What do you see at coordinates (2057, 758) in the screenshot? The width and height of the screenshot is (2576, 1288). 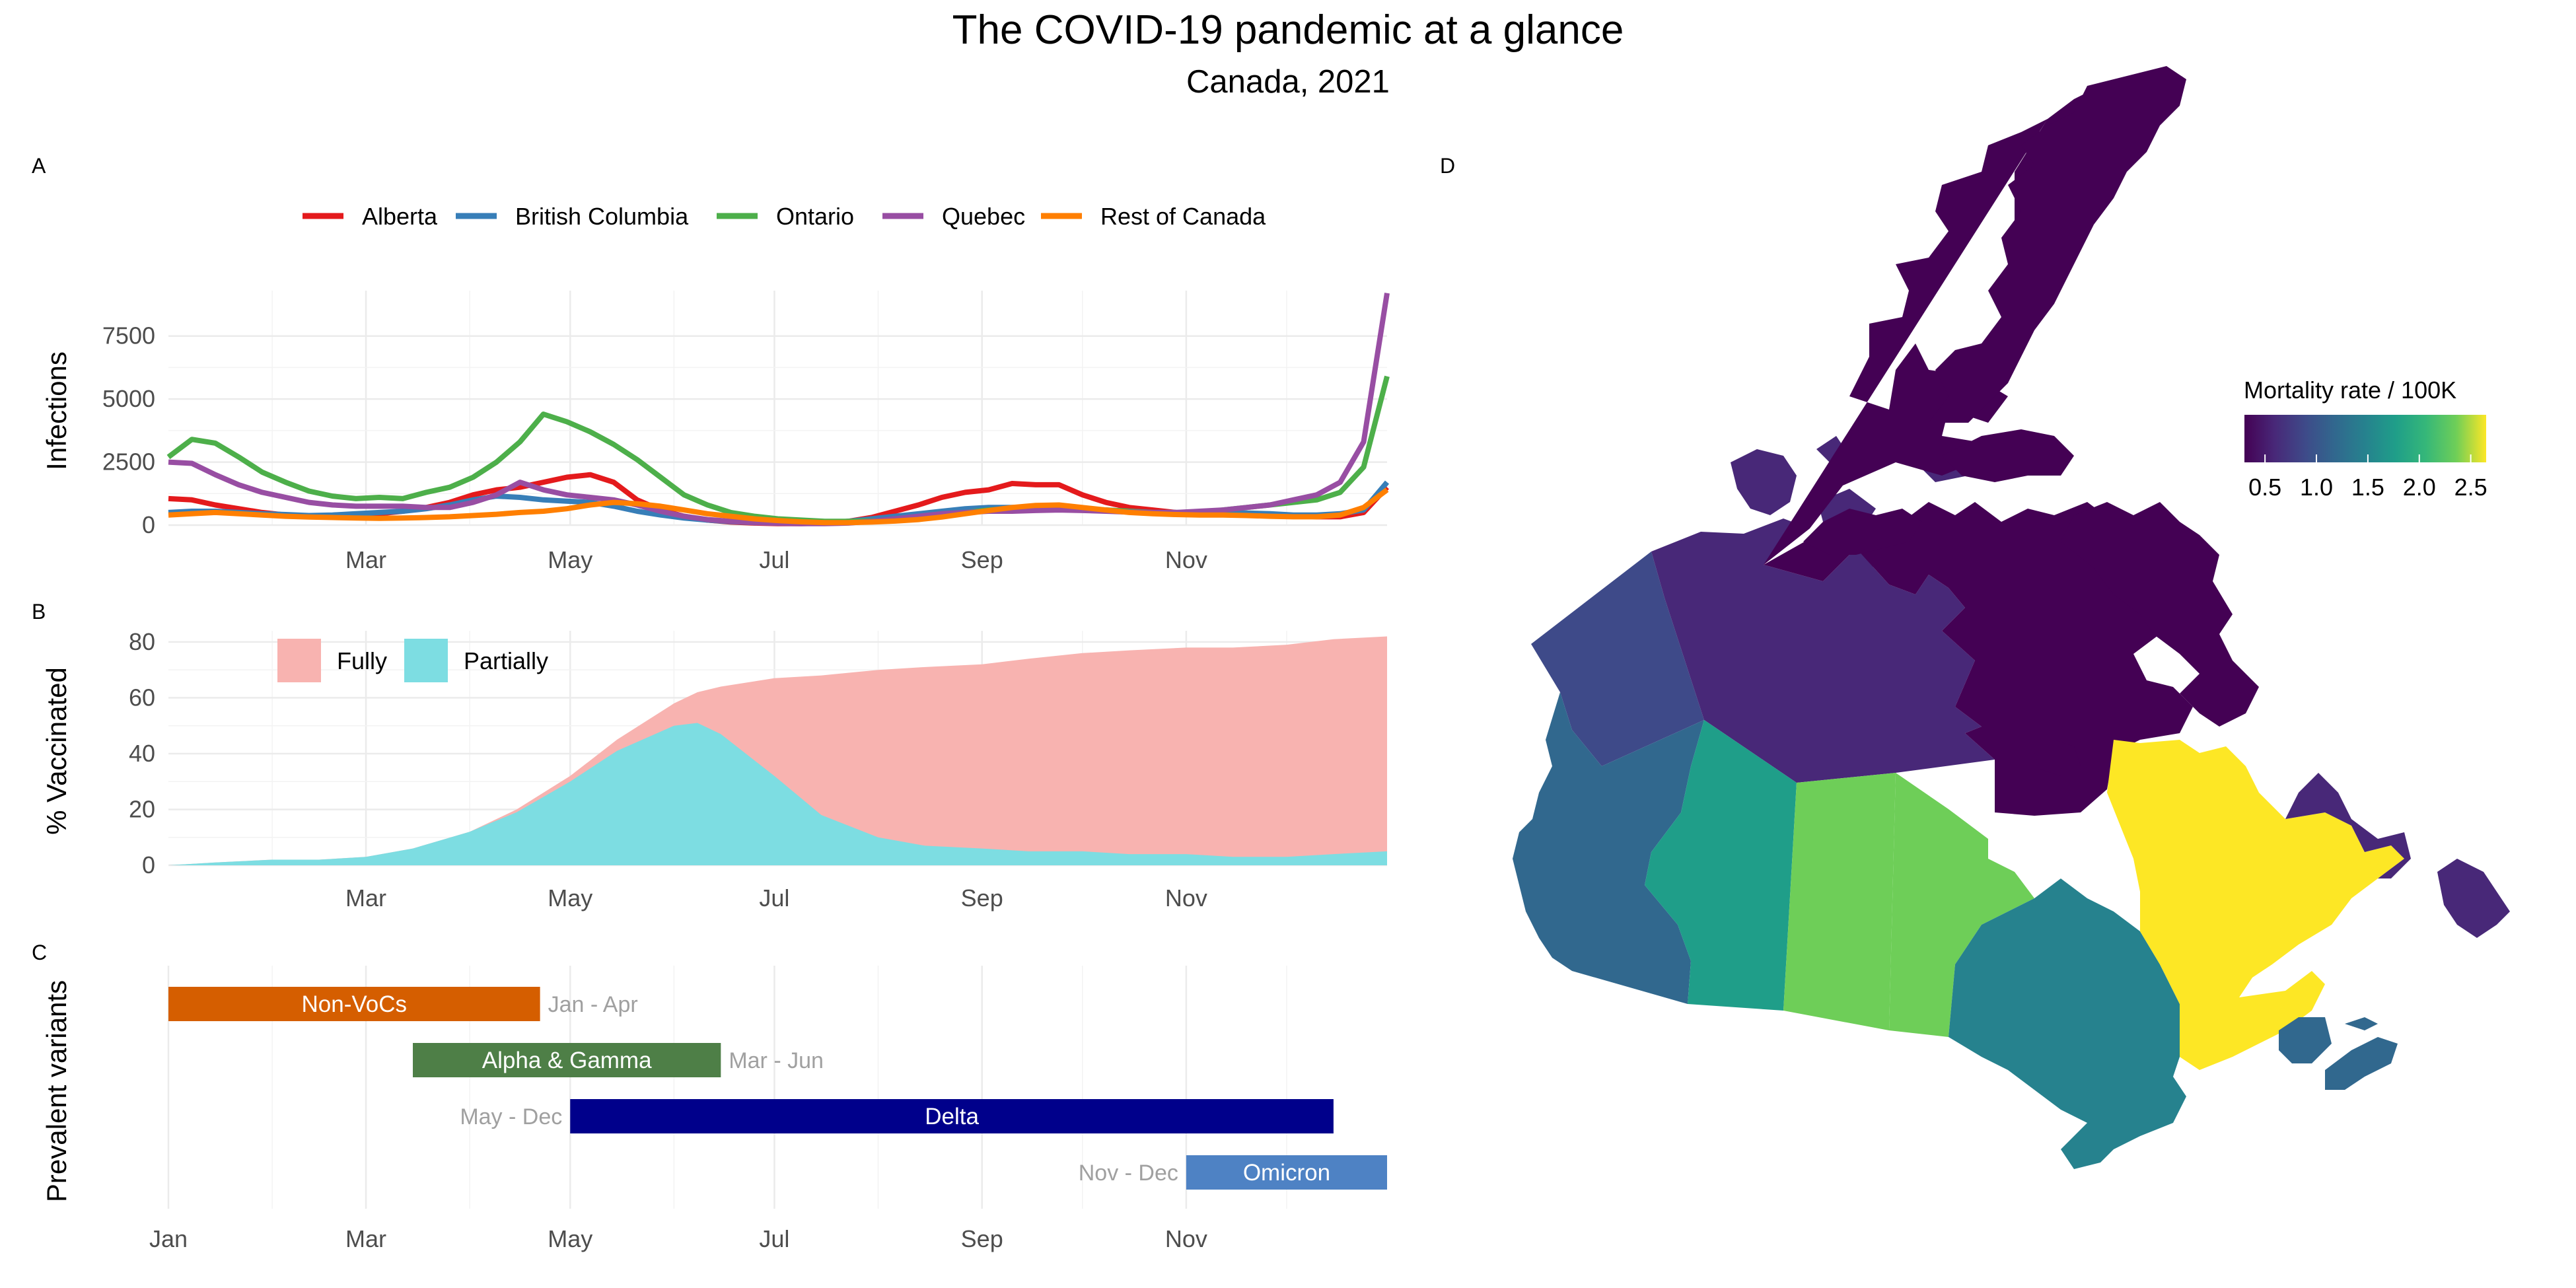 I see `region-nunavut-southampton-island` at bounding box center [2057, 758].